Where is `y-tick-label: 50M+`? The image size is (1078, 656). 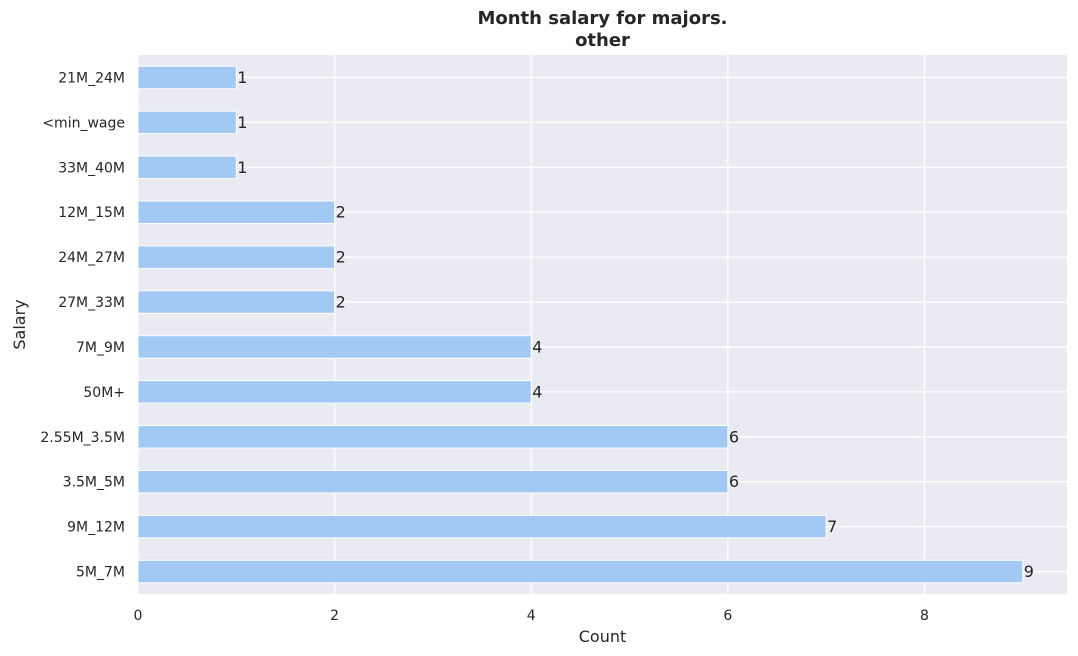
y-tick-label: 50M+ is located at coordinates (104, 393).